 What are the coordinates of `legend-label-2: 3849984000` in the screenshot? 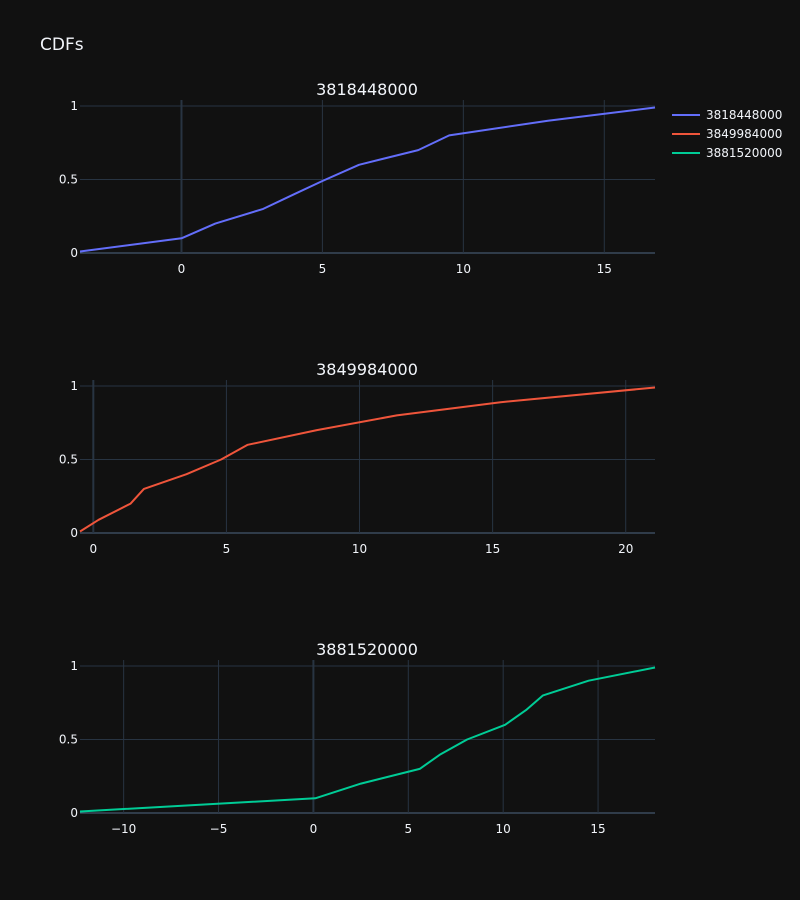 It's located at (744, 134).